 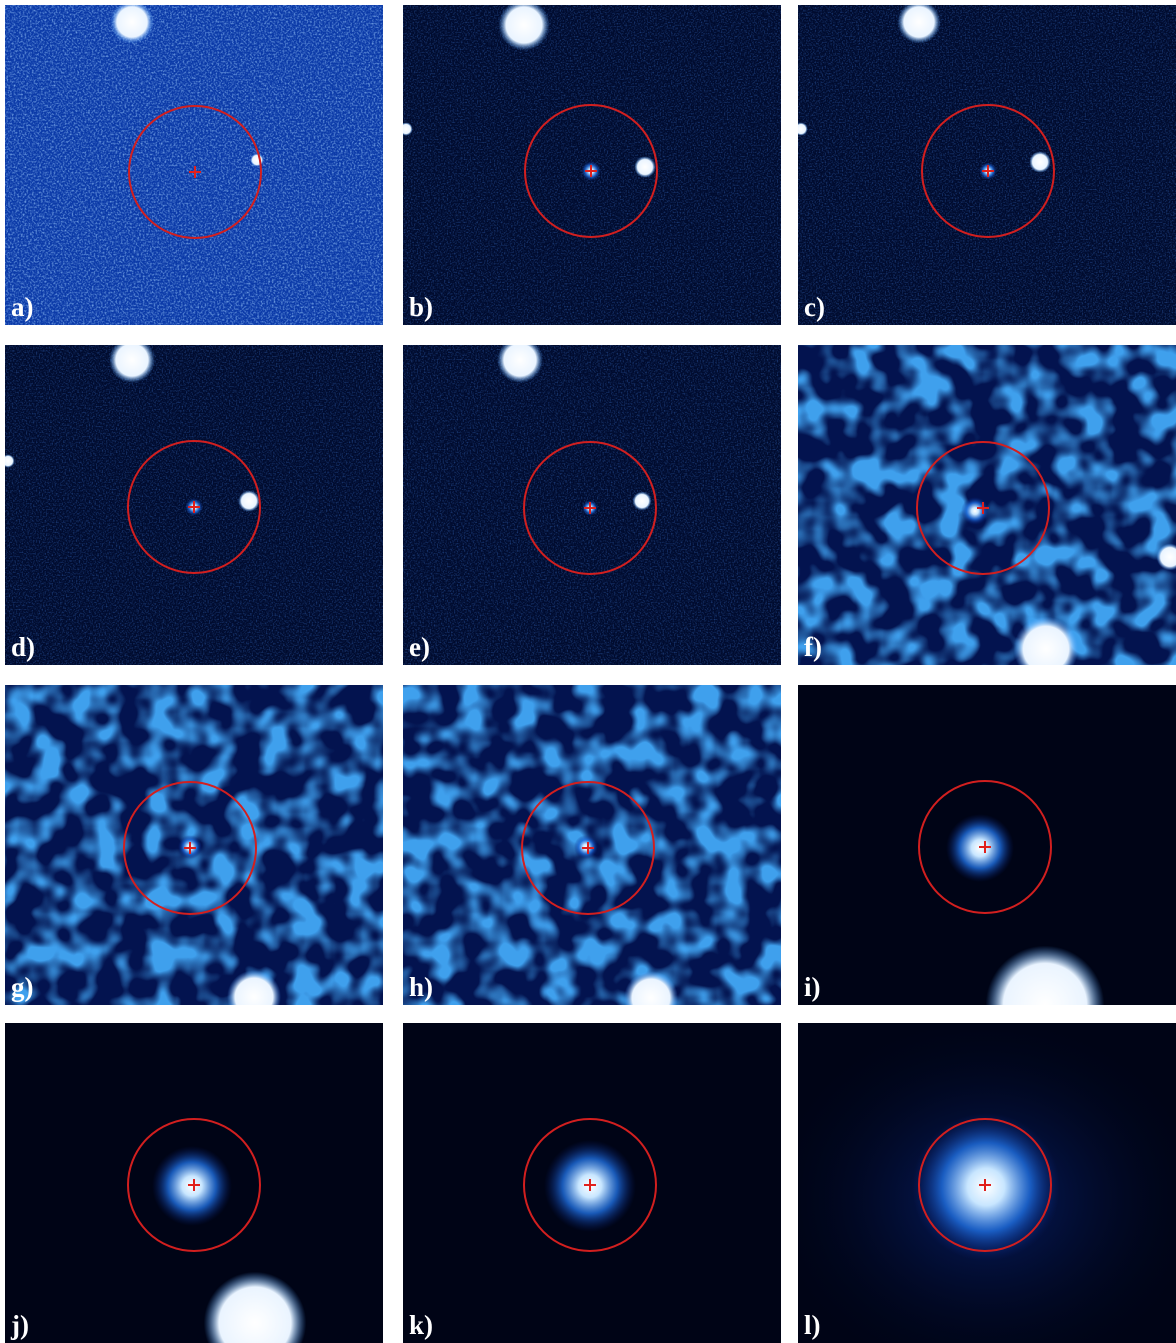 I want to click on image-panel-a: a), so click(x=194, y=165).